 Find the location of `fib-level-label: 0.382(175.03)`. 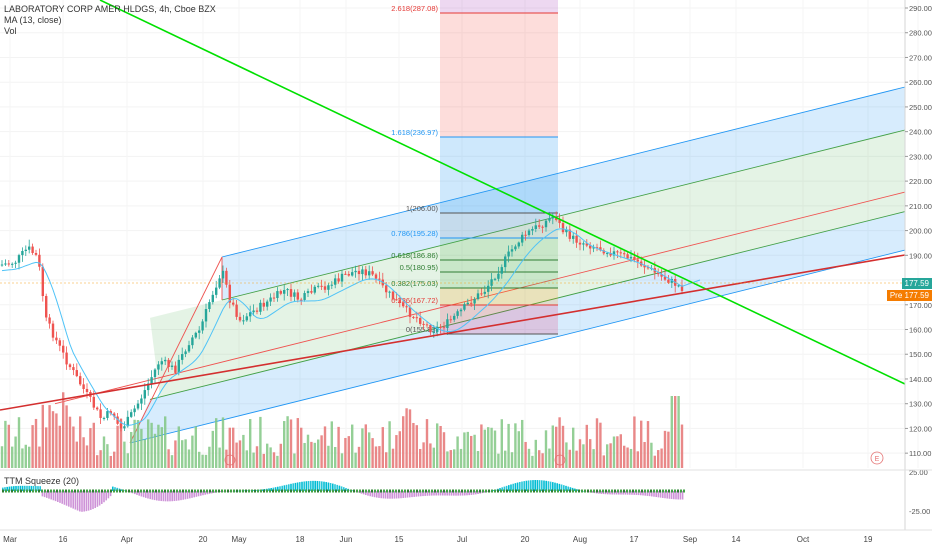

fib-level-label: 0.382(175.03) is located at coordinates (414, 283).